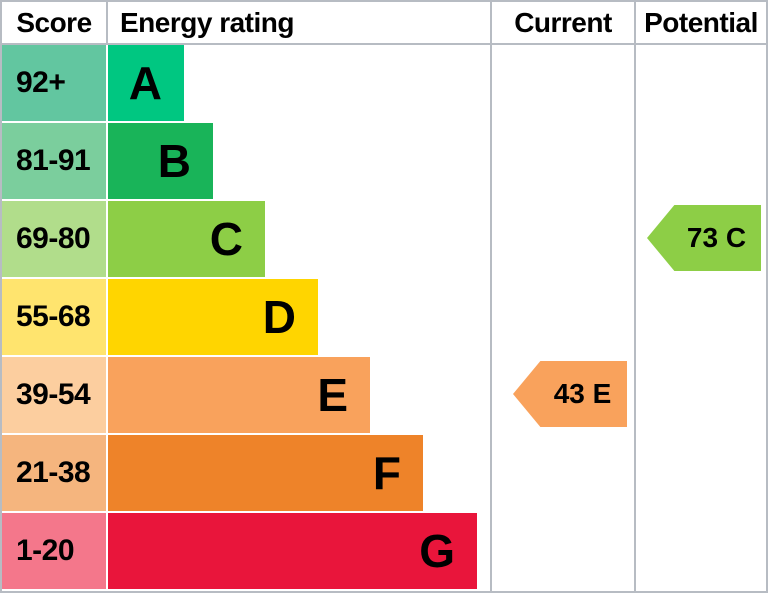  What do you see at coordinates (701, 22) in the screenshot?
I see `header-potential: Potential` at bounding box center [701, 22].